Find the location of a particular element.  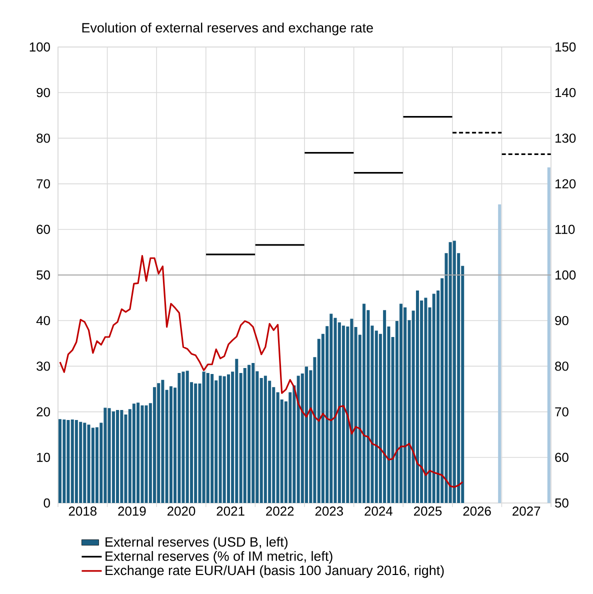

legend-label: External reserves (% of IM metric, left) is located at coordinates (219, 557).